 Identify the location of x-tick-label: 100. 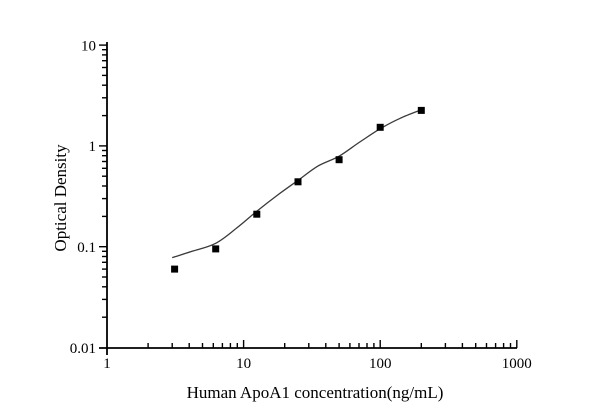
(380, 364).